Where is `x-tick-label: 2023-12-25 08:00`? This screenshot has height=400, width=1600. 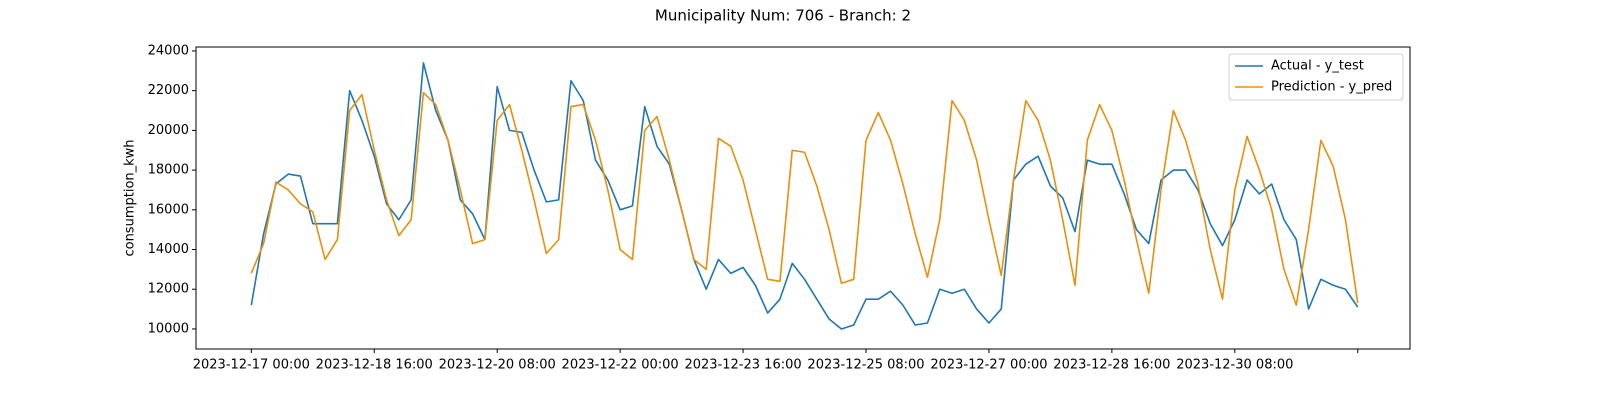
x-tick-label: 2023-12-25 08:00 is located at coordinates (865, 365).